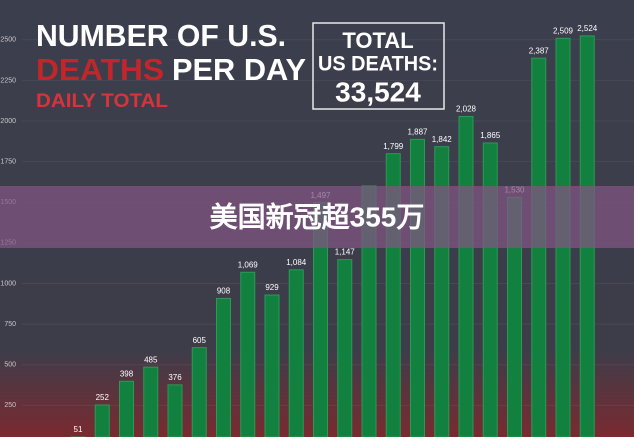 The width and height of the screenshot is (634, 437). Describe the element at coordinates (103, 397) in the screenshot. I see `value-label: 252` at that location.